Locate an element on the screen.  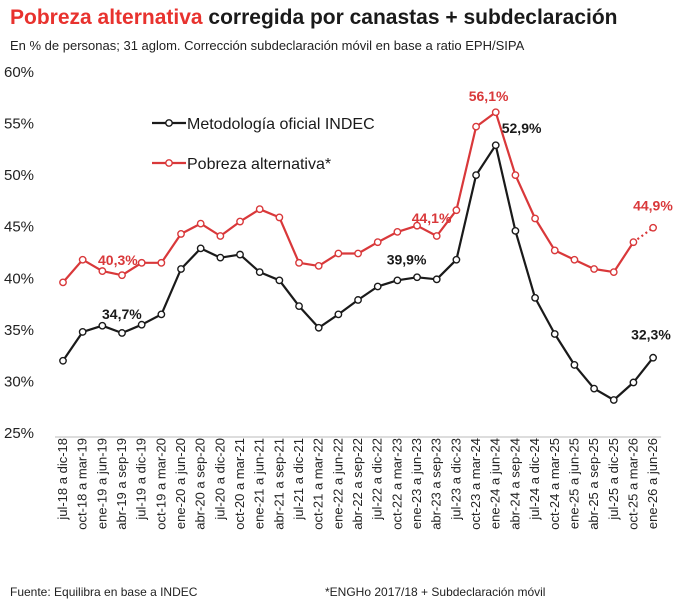
x-tick-label: oct-19 a mar-20 is located at coordinates (160, 484).